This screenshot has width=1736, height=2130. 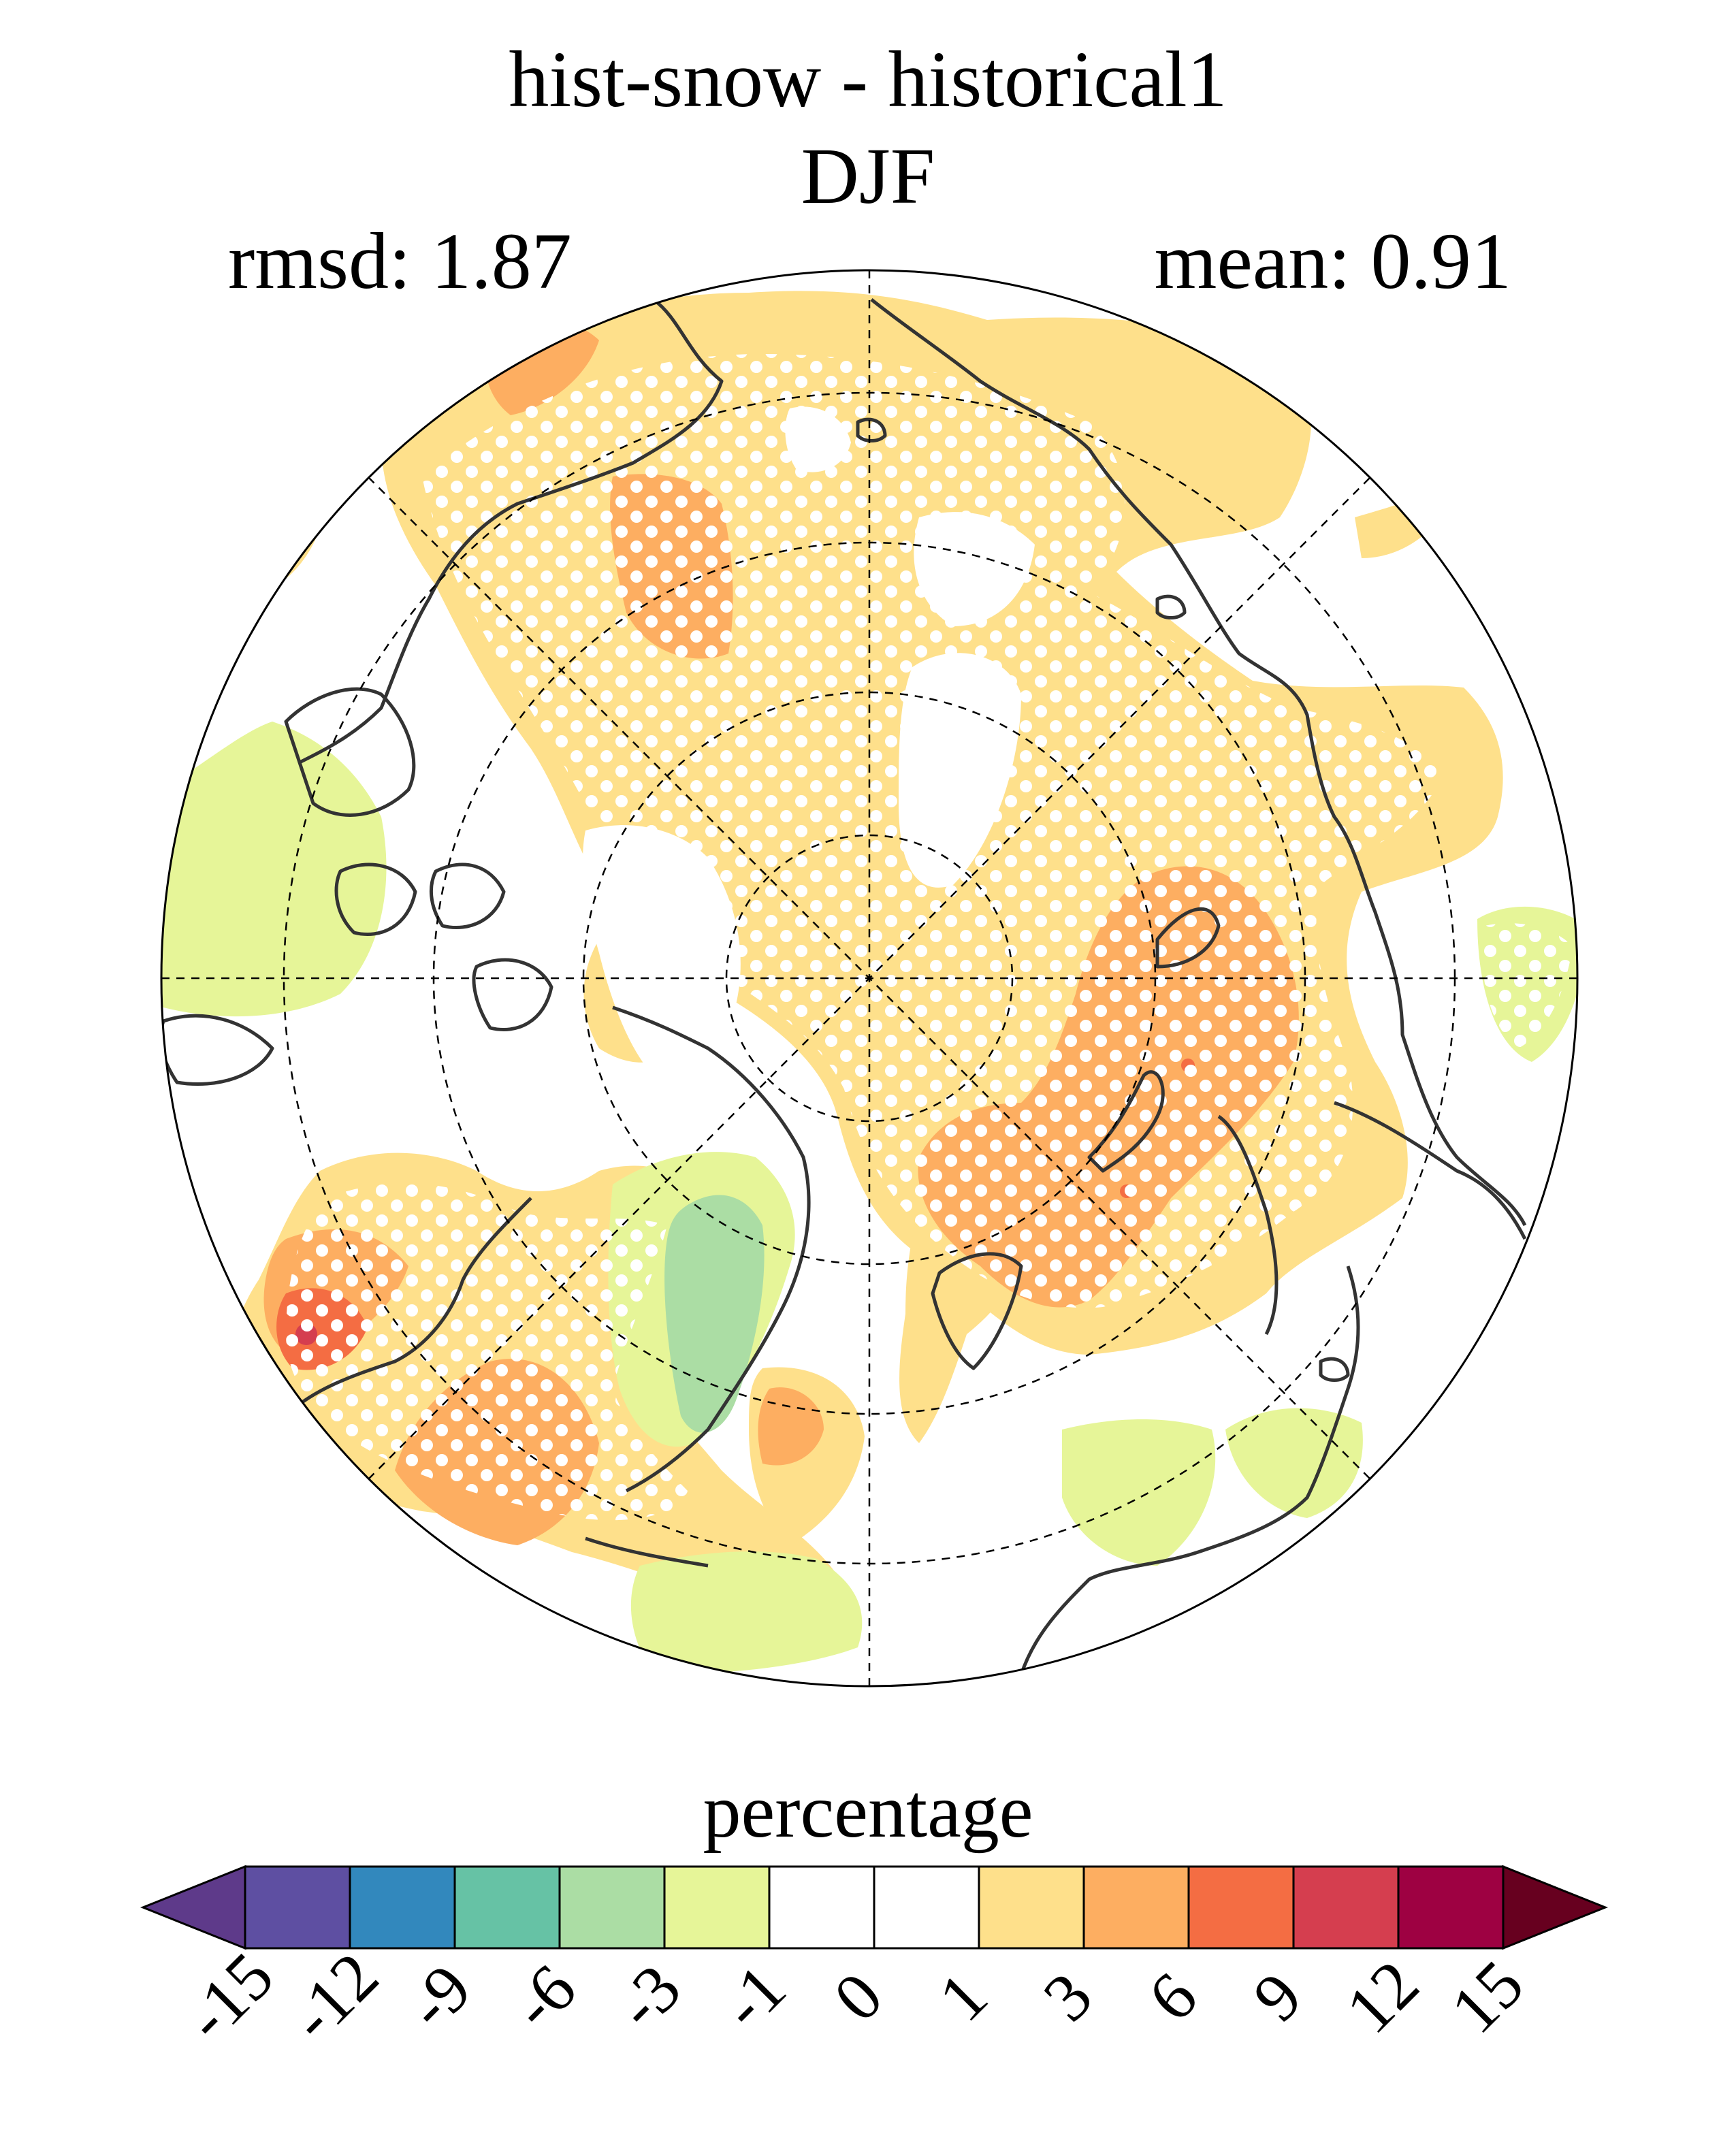 I want to click on rmsd-stat: rmsd: 1.87, so click(x=400, y=261).